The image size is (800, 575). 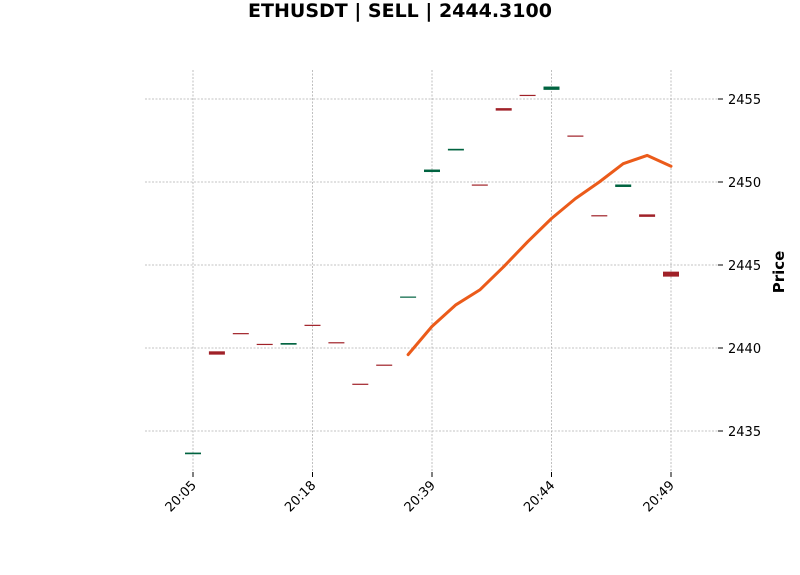 I want to click on moving-average-line, so click(x=539, y=255).